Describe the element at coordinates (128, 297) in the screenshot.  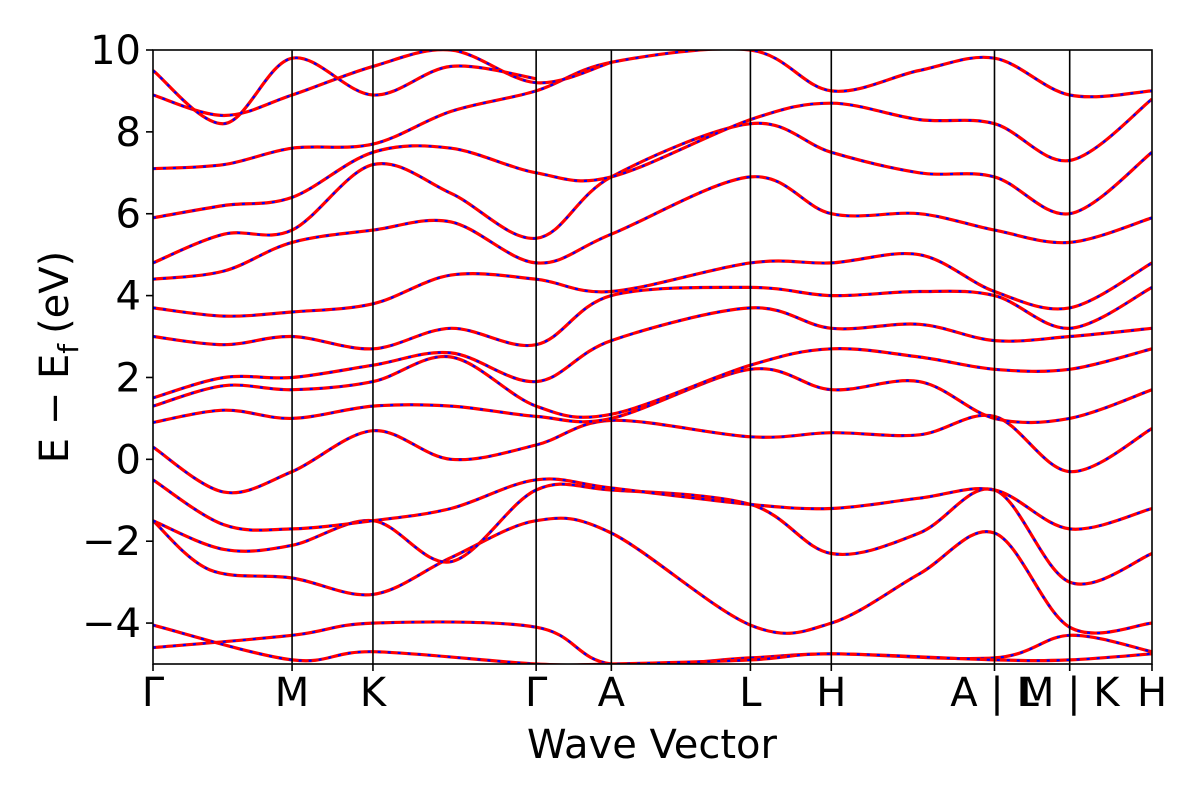
I see `y-tick-label: 4` at that location.